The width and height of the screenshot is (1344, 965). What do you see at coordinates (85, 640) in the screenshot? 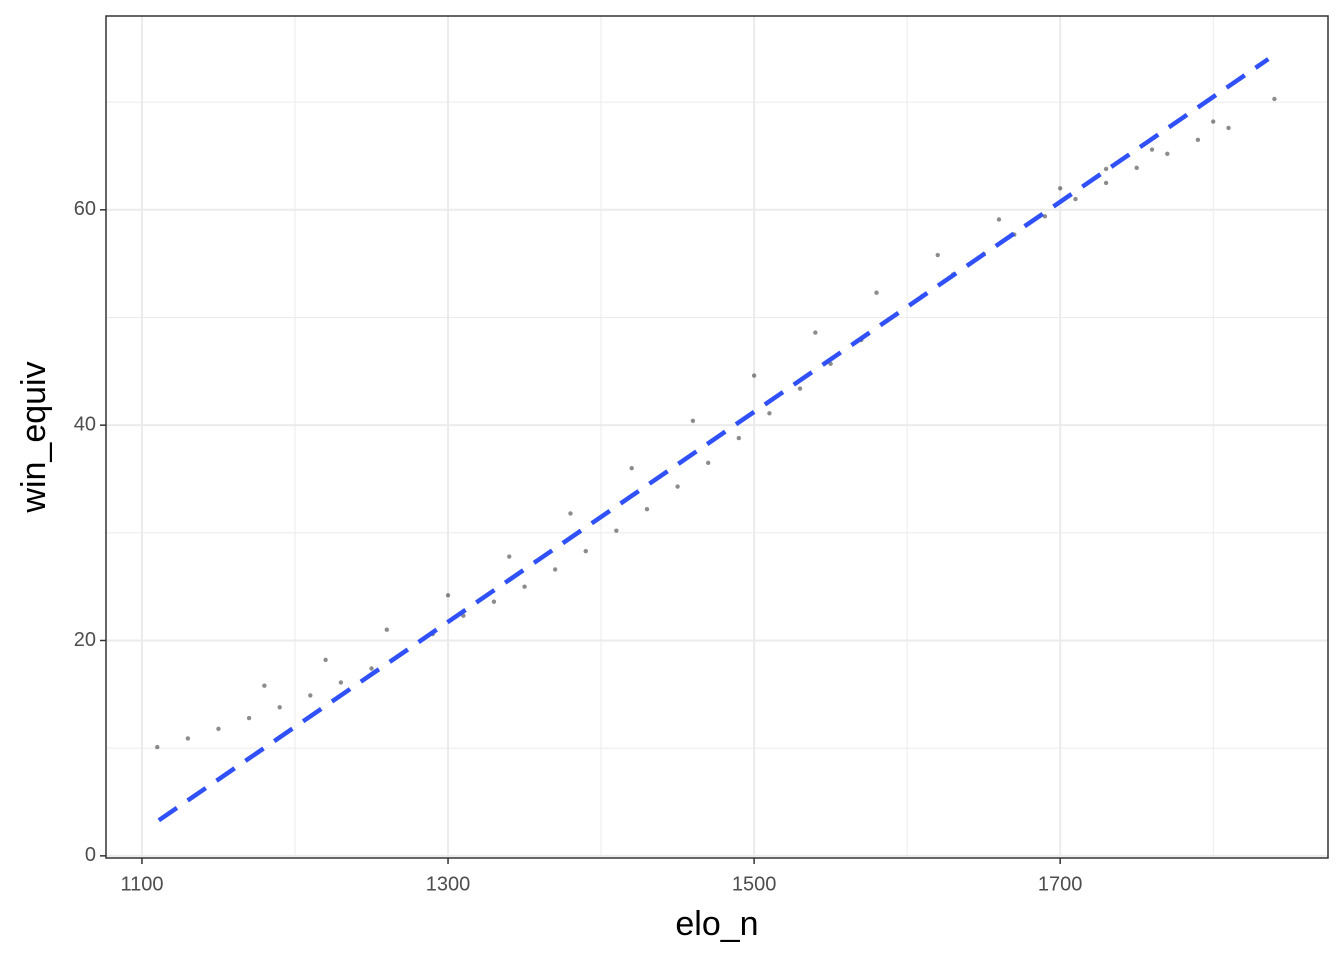
I see `y-tick-label: 20` at bounding box center [85, 640].